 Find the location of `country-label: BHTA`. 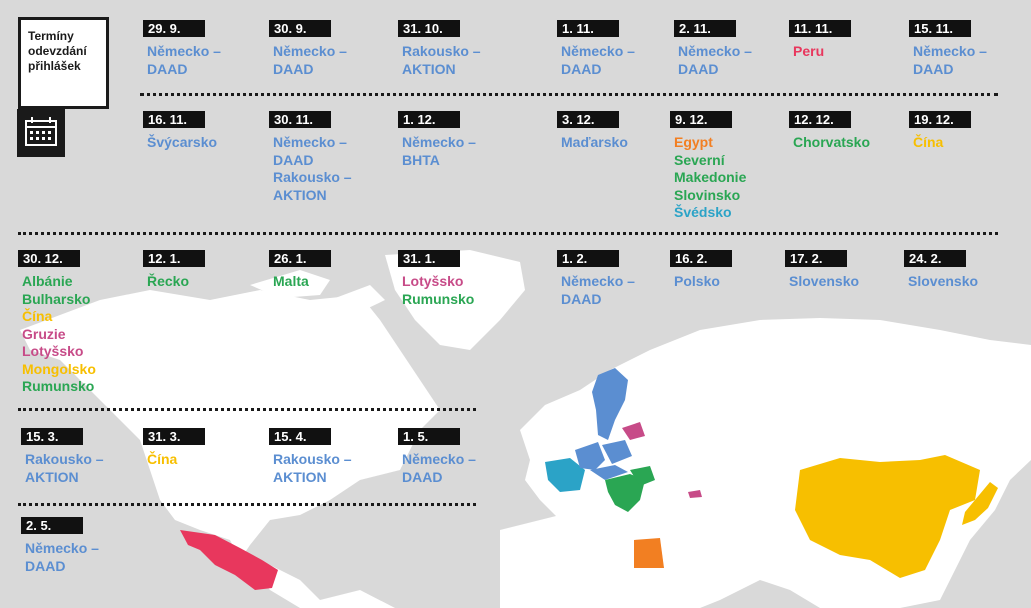

country-label: BHTA is located at coordinates (421, 159).